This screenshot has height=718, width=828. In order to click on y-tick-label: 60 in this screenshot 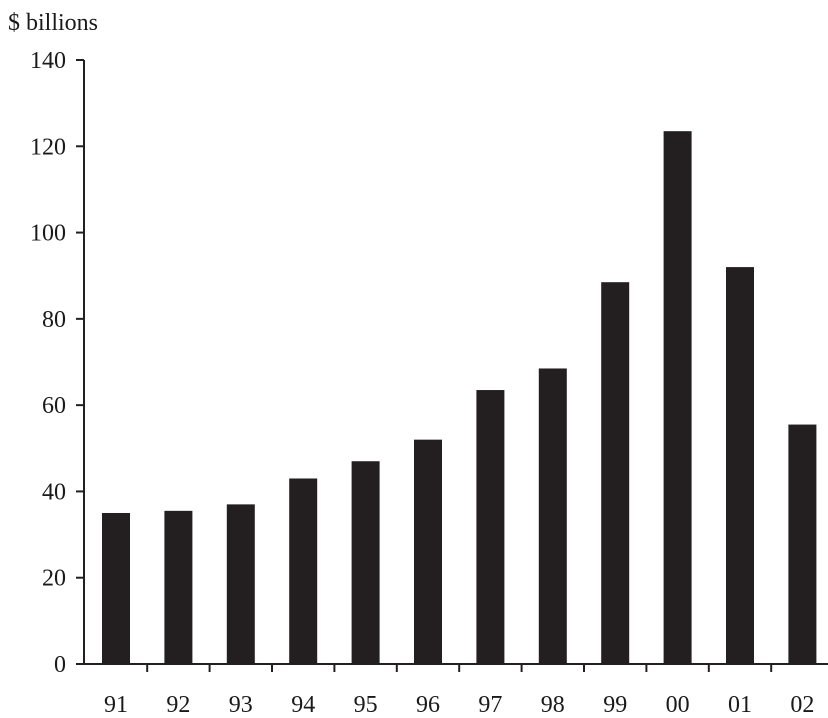, I will do `click(54, 406)`.